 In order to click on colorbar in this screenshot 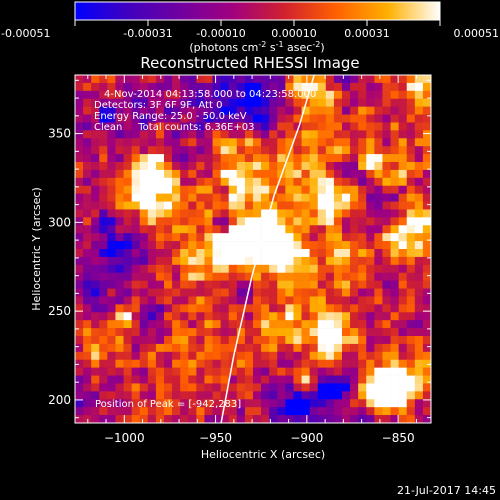, I will do `click(257, 11)`.